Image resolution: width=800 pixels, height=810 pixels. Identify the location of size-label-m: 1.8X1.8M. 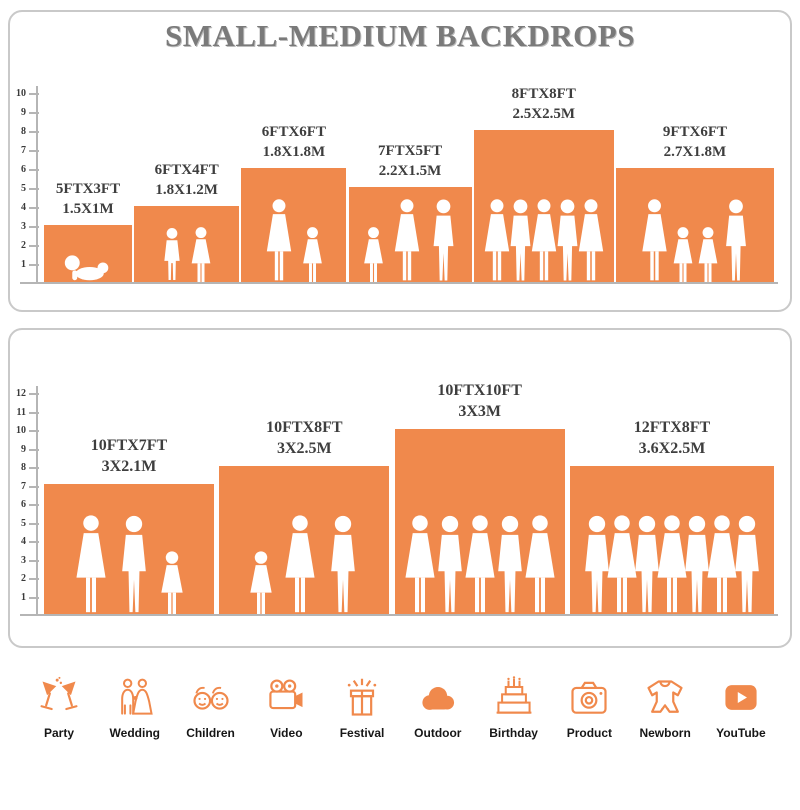
(294, 151).